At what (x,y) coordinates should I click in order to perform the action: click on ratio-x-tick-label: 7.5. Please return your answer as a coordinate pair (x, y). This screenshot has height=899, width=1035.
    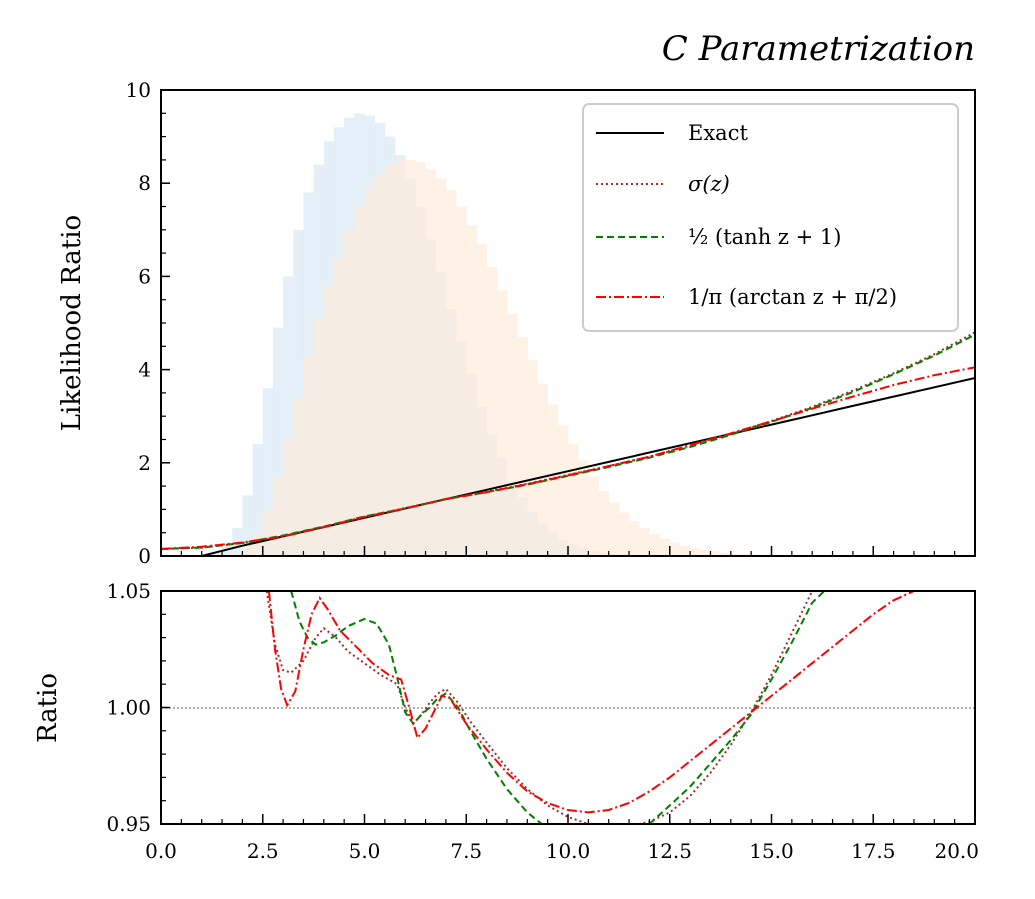
    Looking at the image, I should click on (466, 851).